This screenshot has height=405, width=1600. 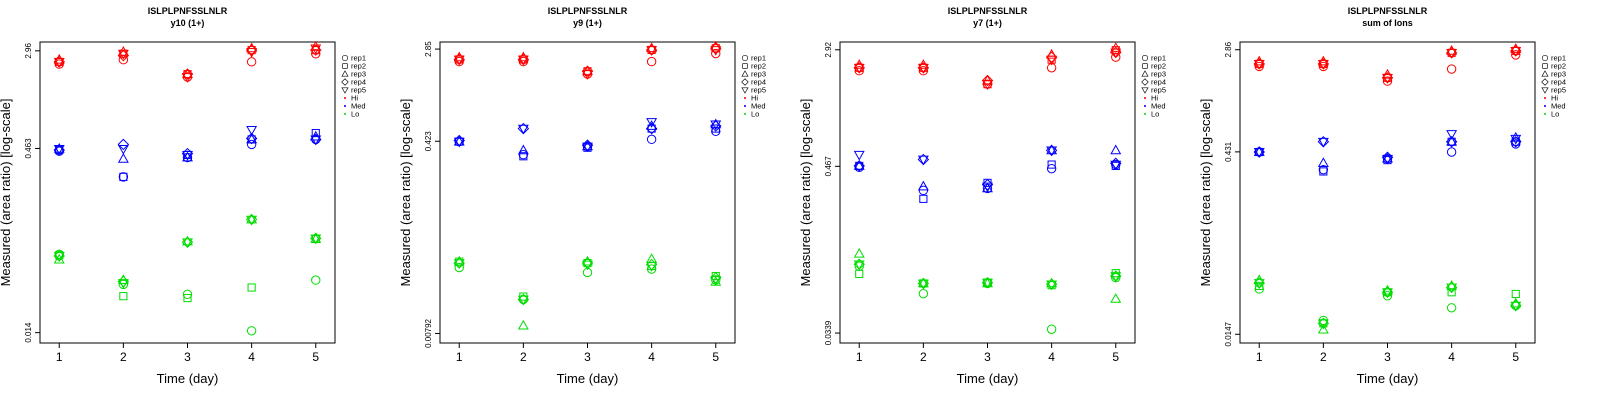 I want to click on plot-frame, so click(x=187, y=192).